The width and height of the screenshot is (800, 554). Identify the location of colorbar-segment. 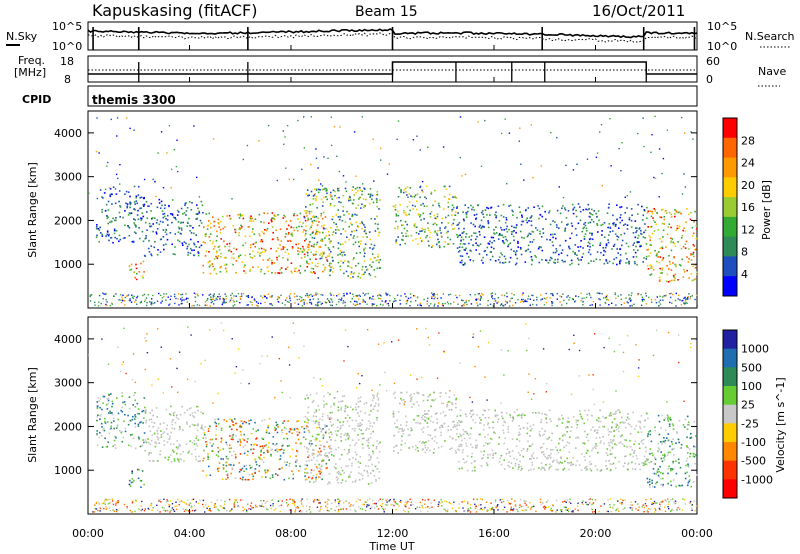
(730, 167).